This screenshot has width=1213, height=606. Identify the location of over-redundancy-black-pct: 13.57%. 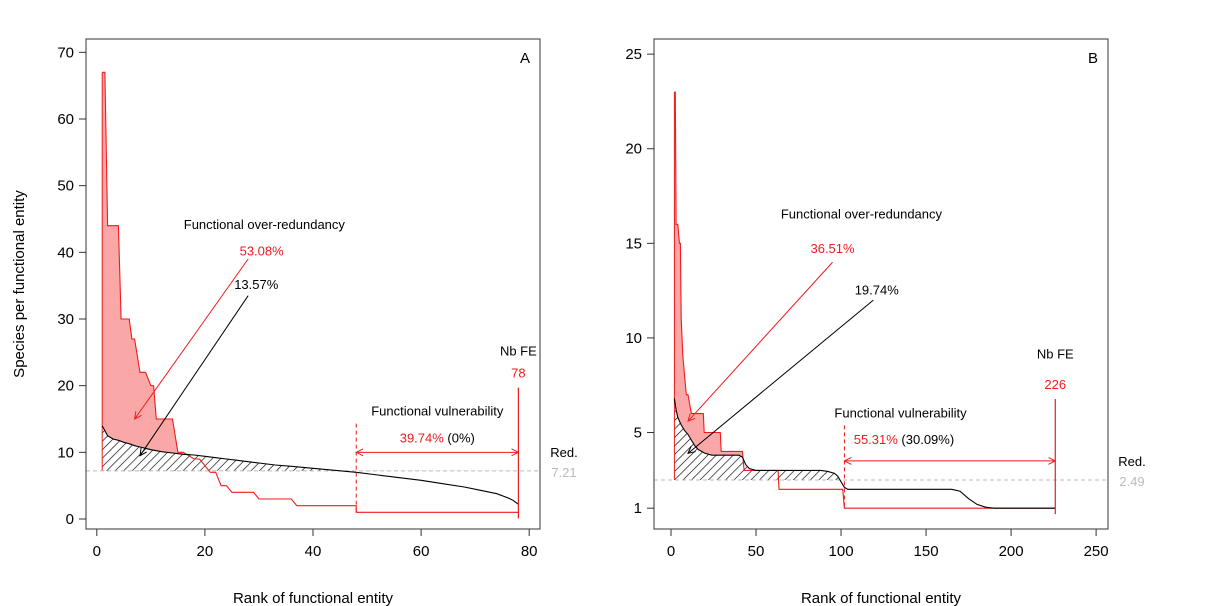
(256, 284).